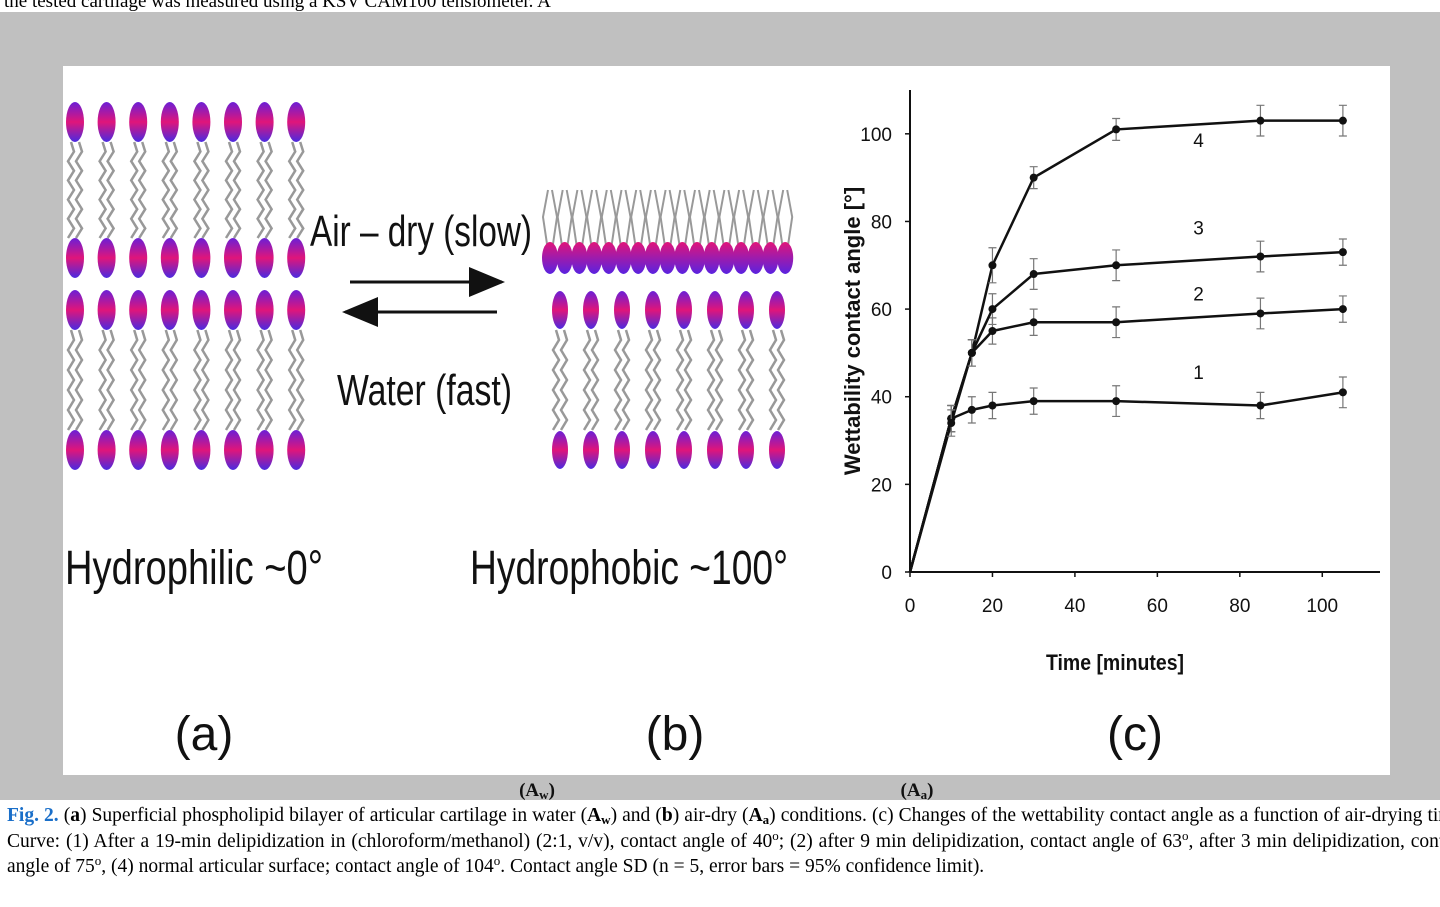 This screenshot has width=1440, height=907. I want to click on panel-label: (a), so click(204, 734).